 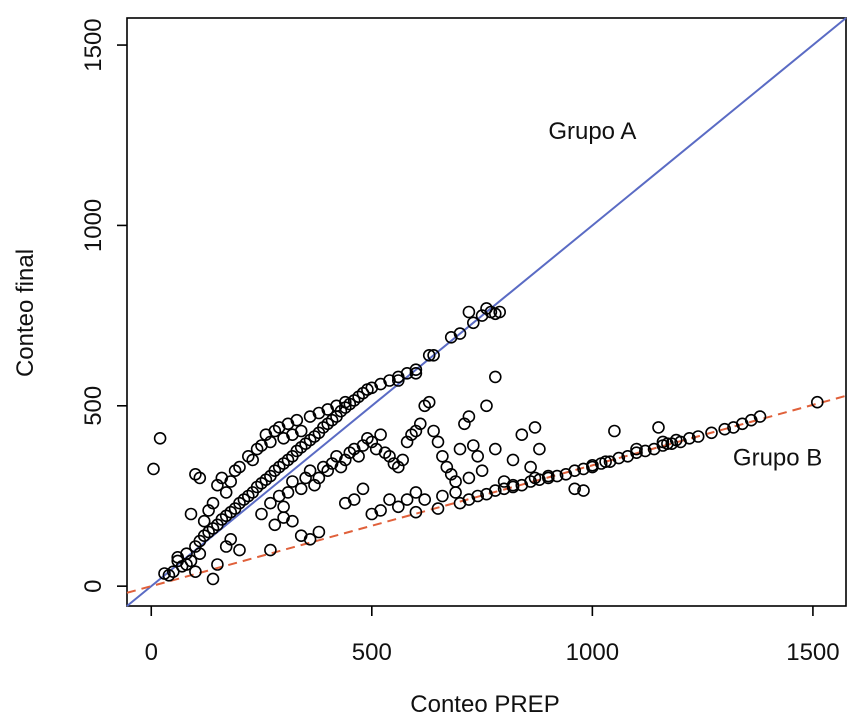 What do you see at coordinates (103, 305) in the screenshot?
I see `y-axis: 0 500 1000 1500` at bounding box center [103, 305].